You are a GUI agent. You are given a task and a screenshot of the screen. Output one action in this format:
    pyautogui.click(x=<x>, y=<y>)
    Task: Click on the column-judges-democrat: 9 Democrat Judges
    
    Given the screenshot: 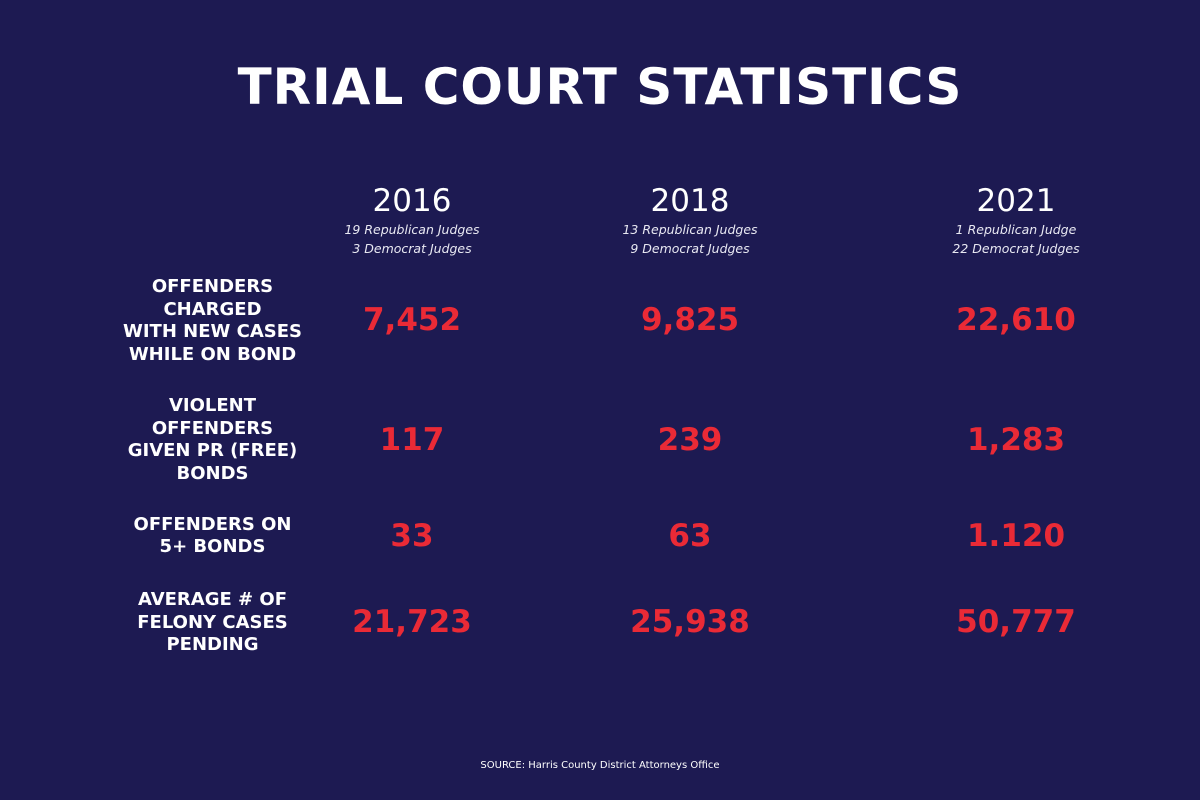 What is the action you would take?
    pyautogui.click(x=690, y=248)
    